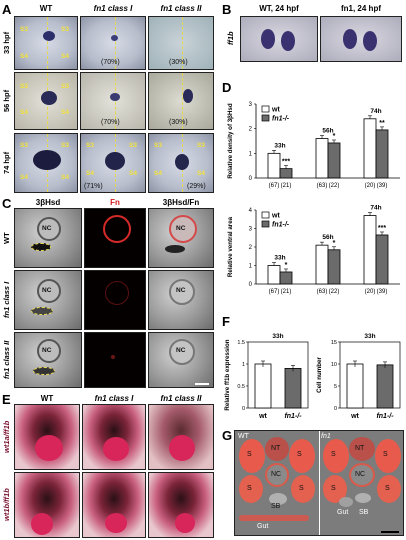 This screenshot has width=406, height=540. I want to click on panel-c-row-class2: fn1 class II, so click(6, 360).